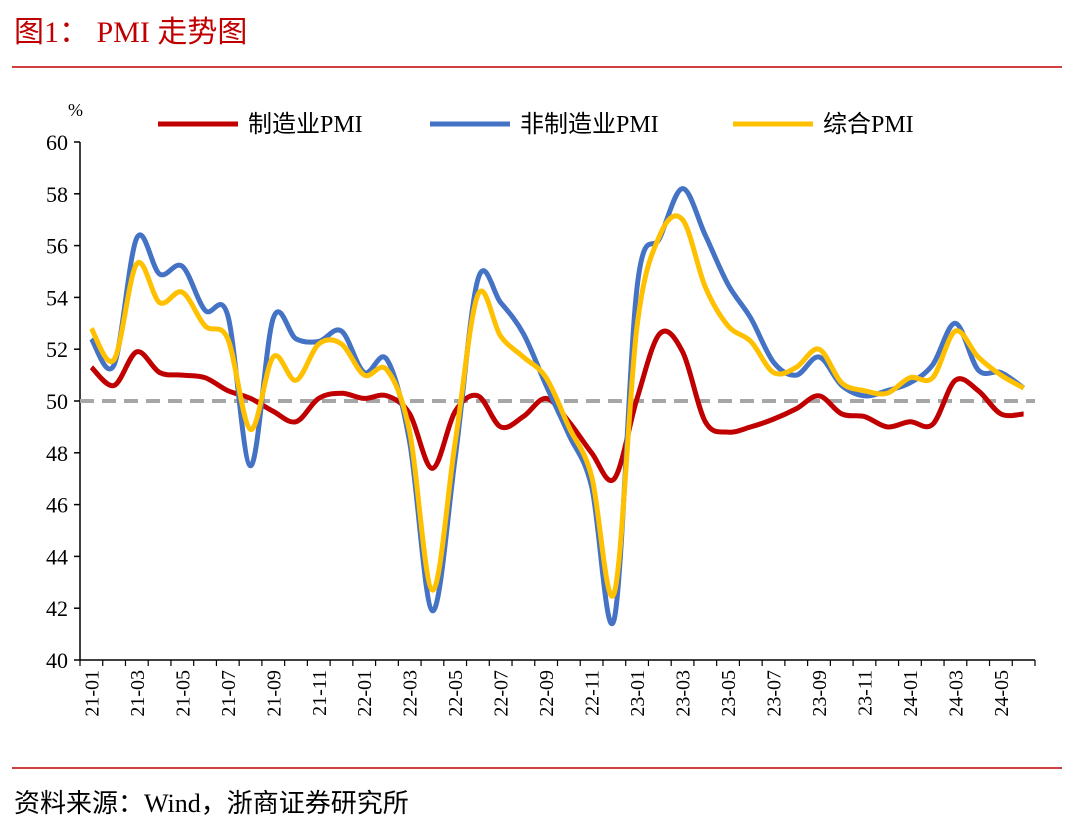 The width and height of the screenshot is (1080, 833). I want to click on y-tick-label: 48, so click(57, 453).